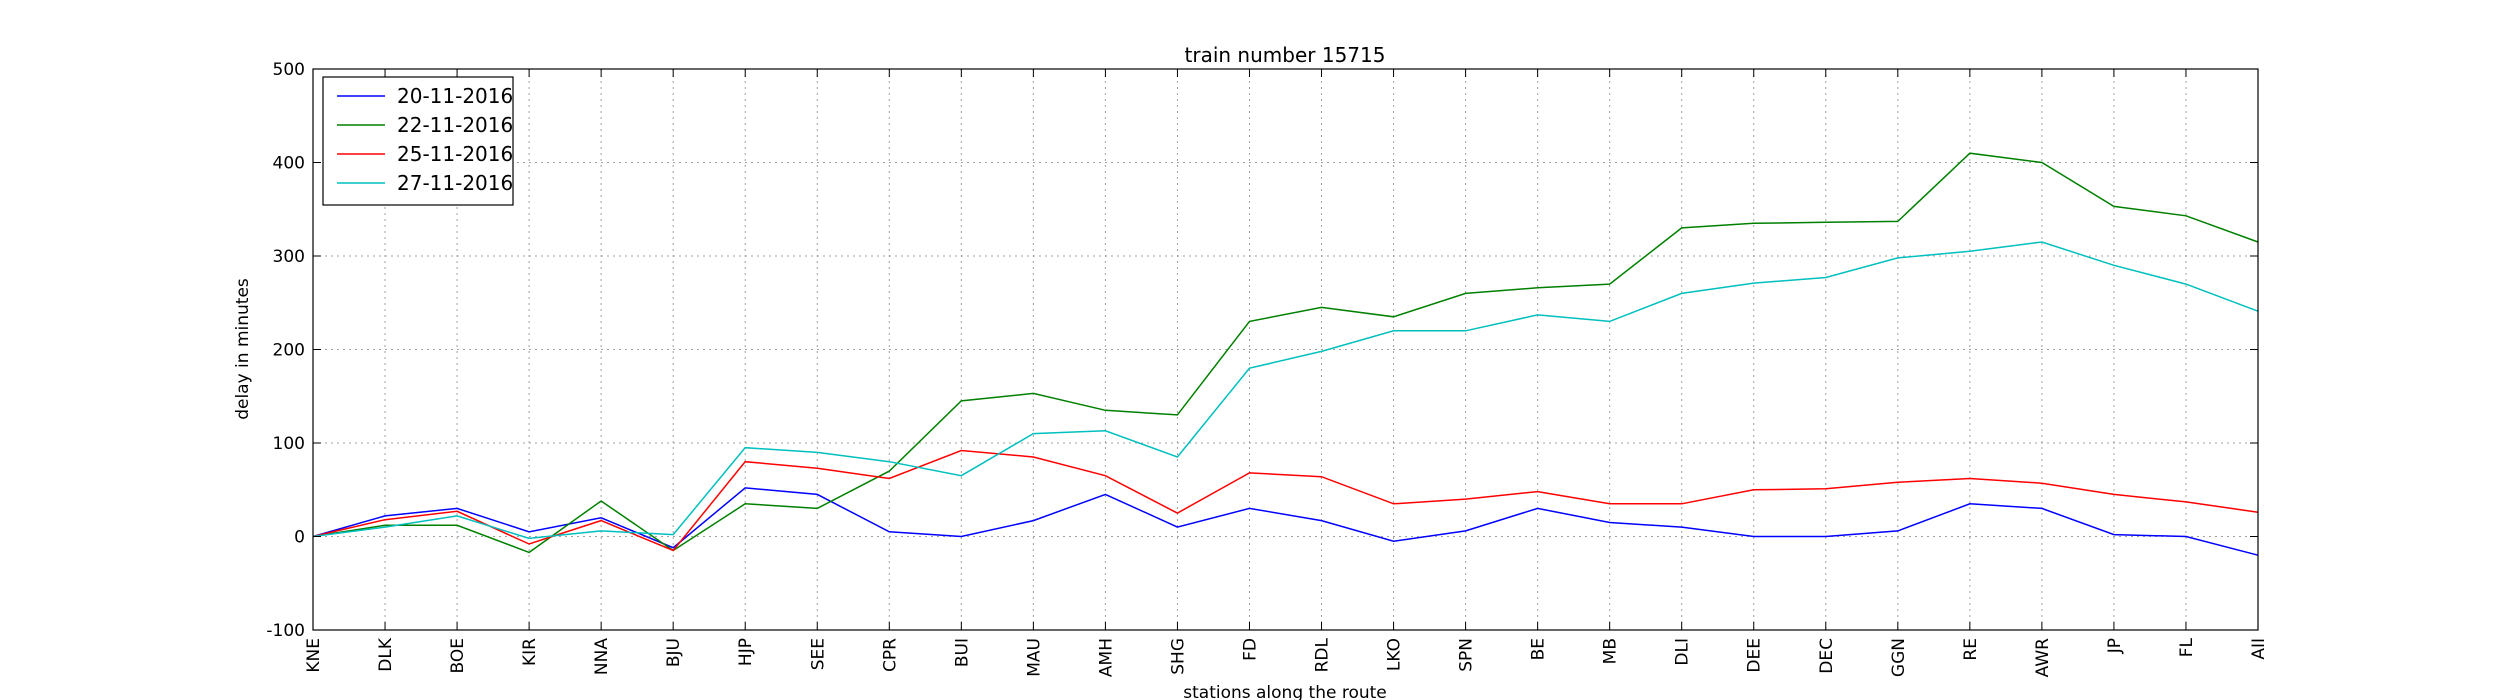 This screenshot has height=700, width=2500. I want to click on x-tick-label: DEC, so click(1827, 656).